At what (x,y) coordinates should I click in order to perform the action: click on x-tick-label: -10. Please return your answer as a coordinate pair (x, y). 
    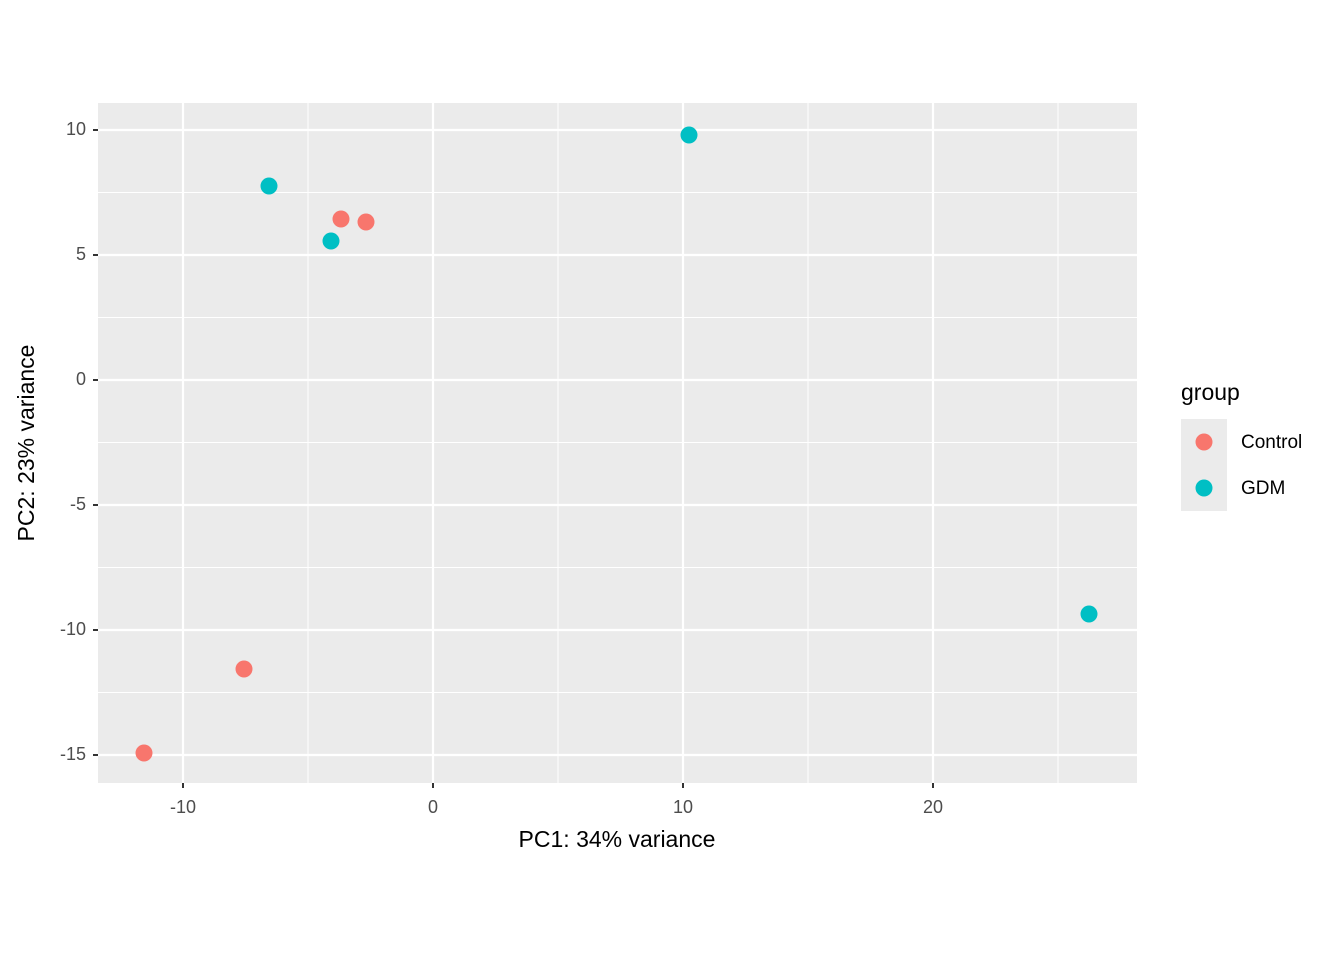
    Looking at the image, I should click on (183, 807).